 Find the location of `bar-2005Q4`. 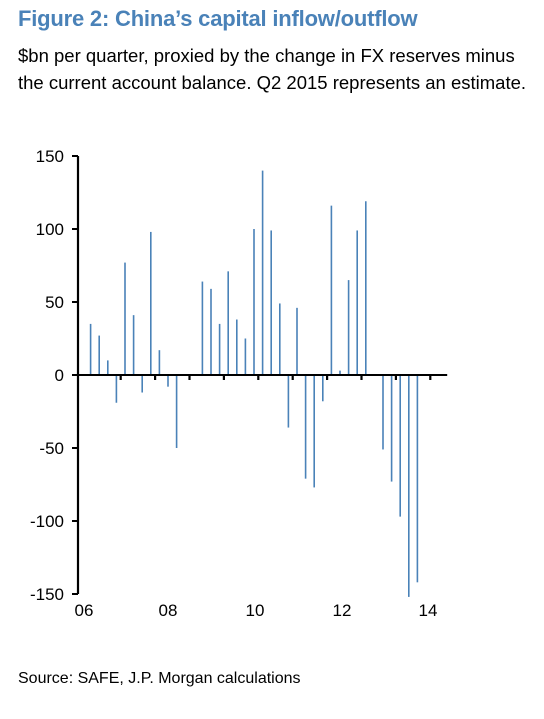

bar-2005Q4 is located at coordinates (116, 389).